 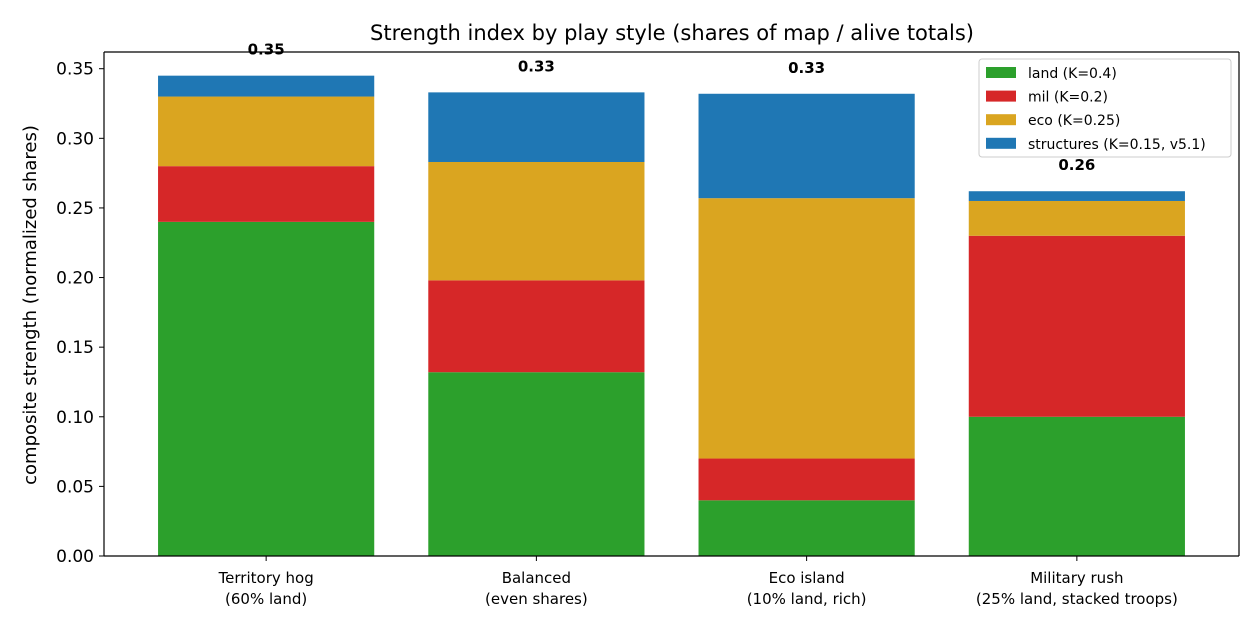 What do you see at coordinates (266, 50) in the screenshot?
I see `total-label-1: 0.35` at bounding box center [266, 50].